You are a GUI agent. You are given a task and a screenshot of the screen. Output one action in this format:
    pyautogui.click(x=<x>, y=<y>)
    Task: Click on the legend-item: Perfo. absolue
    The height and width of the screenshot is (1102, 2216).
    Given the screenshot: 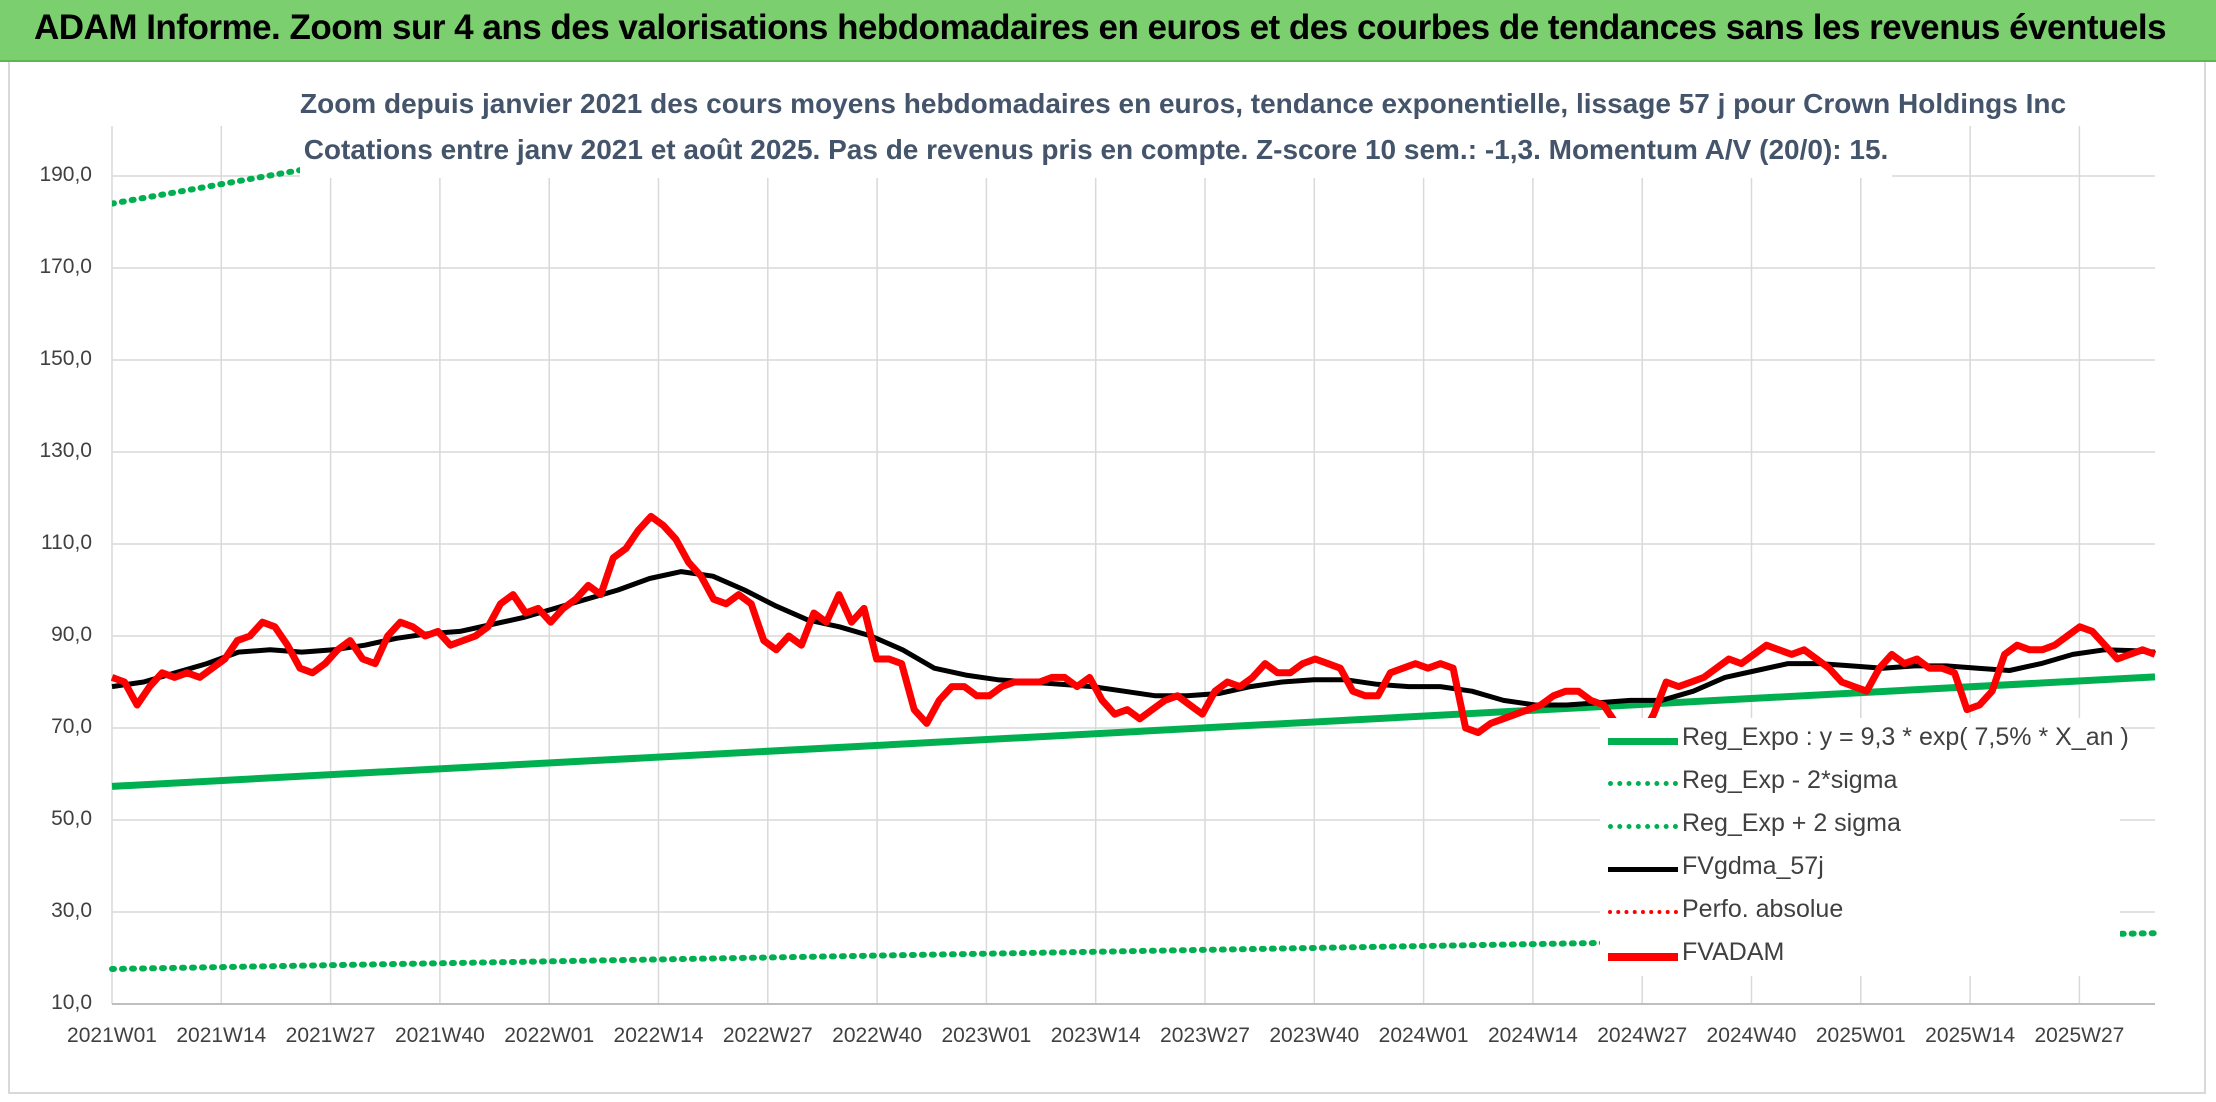 What is the action you would take?
    pyautogui.click(x=1860, y=911)
    